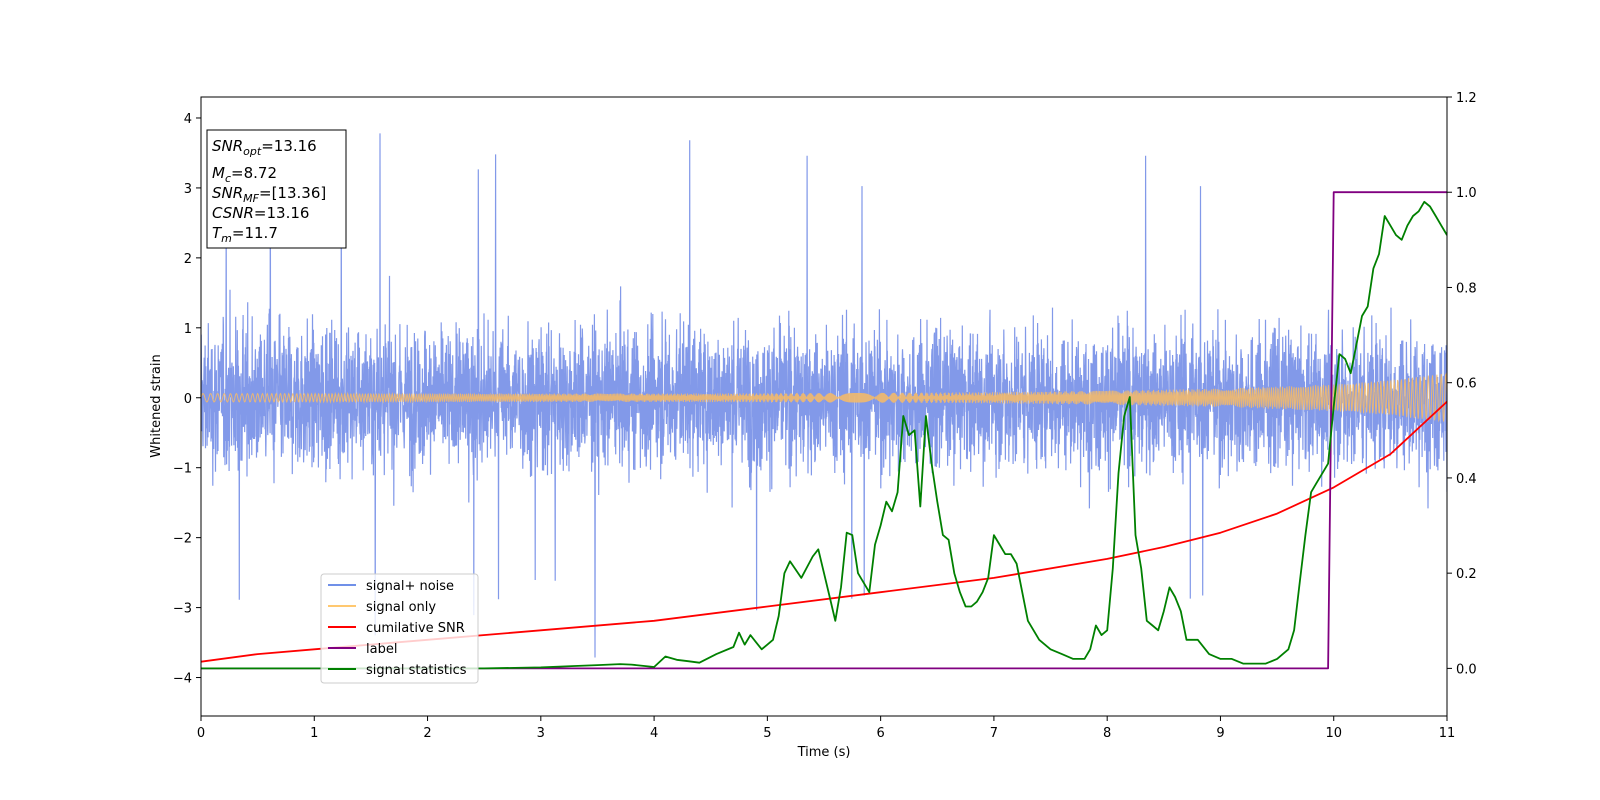 The height and width of the screenshot is (800, 1600). I want to click on signal-only-series, so click(824, 397).